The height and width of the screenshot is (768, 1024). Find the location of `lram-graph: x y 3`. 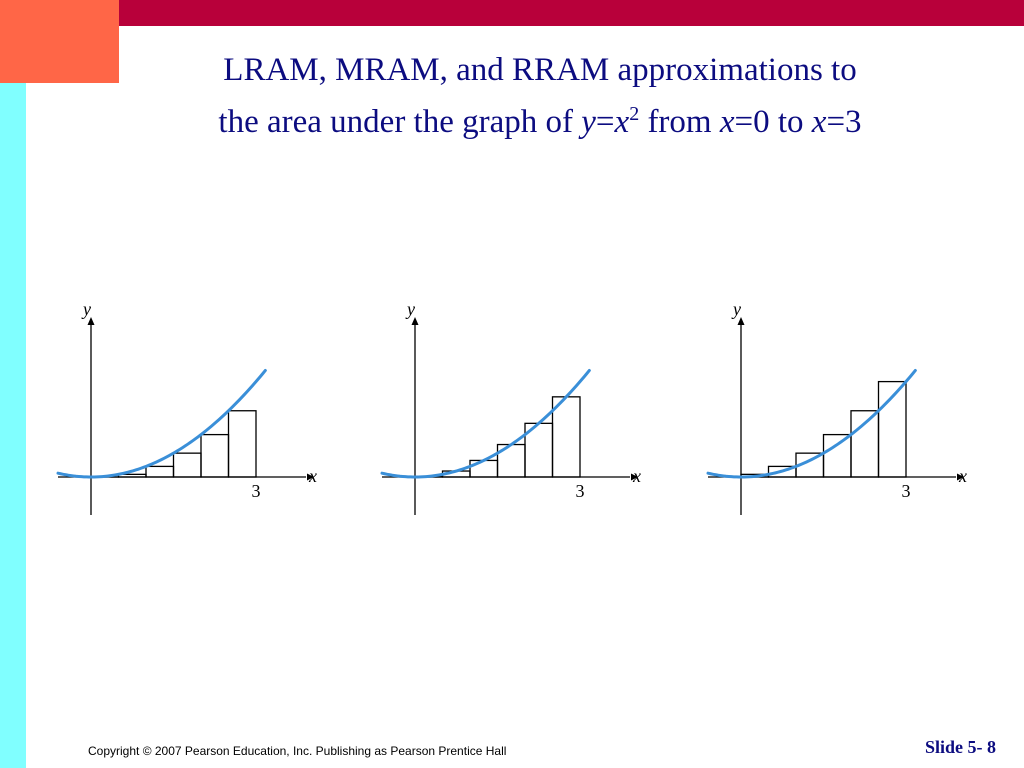

lram-graph: x y 3 is located at coordinates (186, 407).